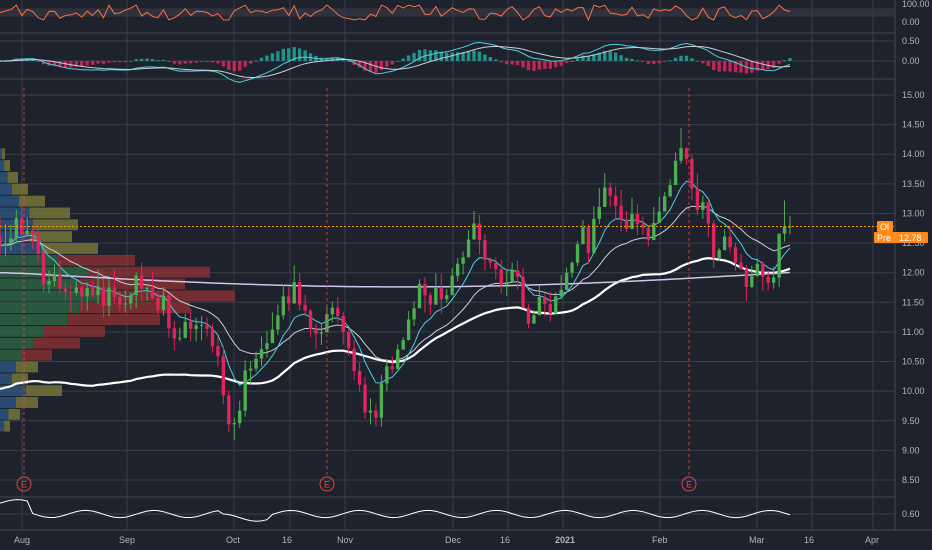  What do you see at coordinates (757, 540) in the screenshot?
I see `time-tick-label: Mar` at bounding box center [757, 540].